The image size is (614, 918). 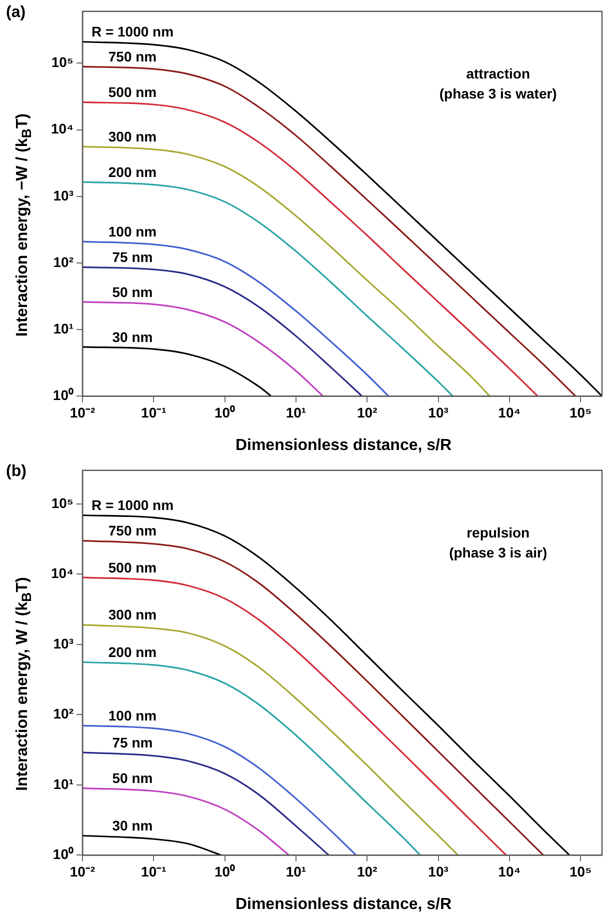 What do you see at coordinates (498, 73) in the screenshot?
I see `annotation: attraction` at bounding box center [498, 73].